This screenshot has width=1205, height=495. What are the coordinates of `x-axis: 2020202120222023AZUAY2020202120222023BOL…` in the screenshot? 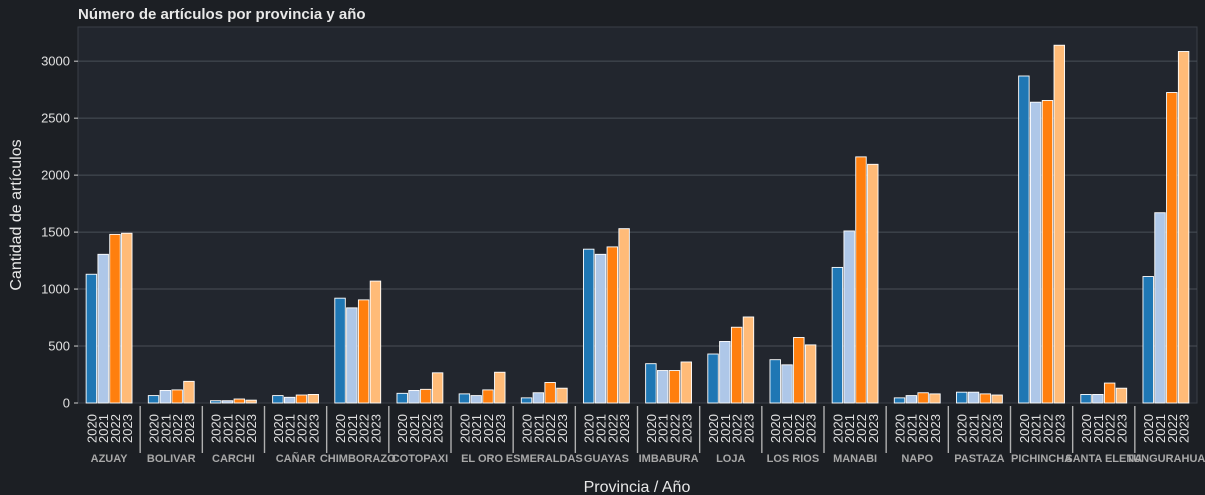 It's located at (644, 435).